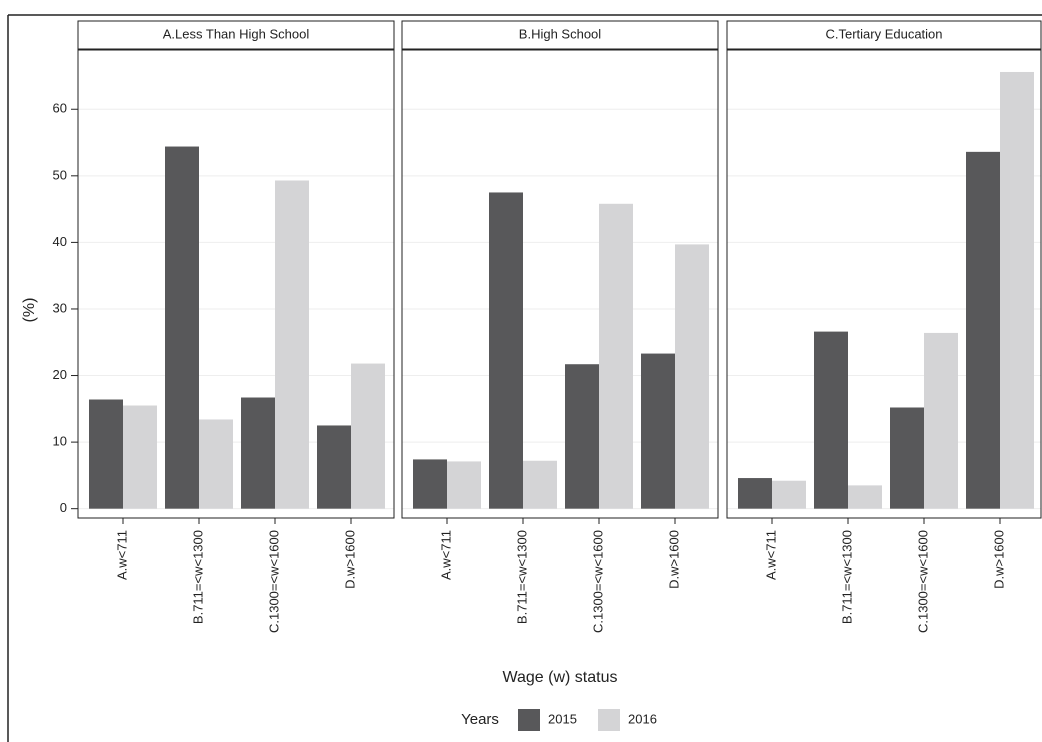 The image size is (1042, 742). Describe the element at coordinates (60, 174) in the screenshot. I see `y-tick-label: 50` at that location.